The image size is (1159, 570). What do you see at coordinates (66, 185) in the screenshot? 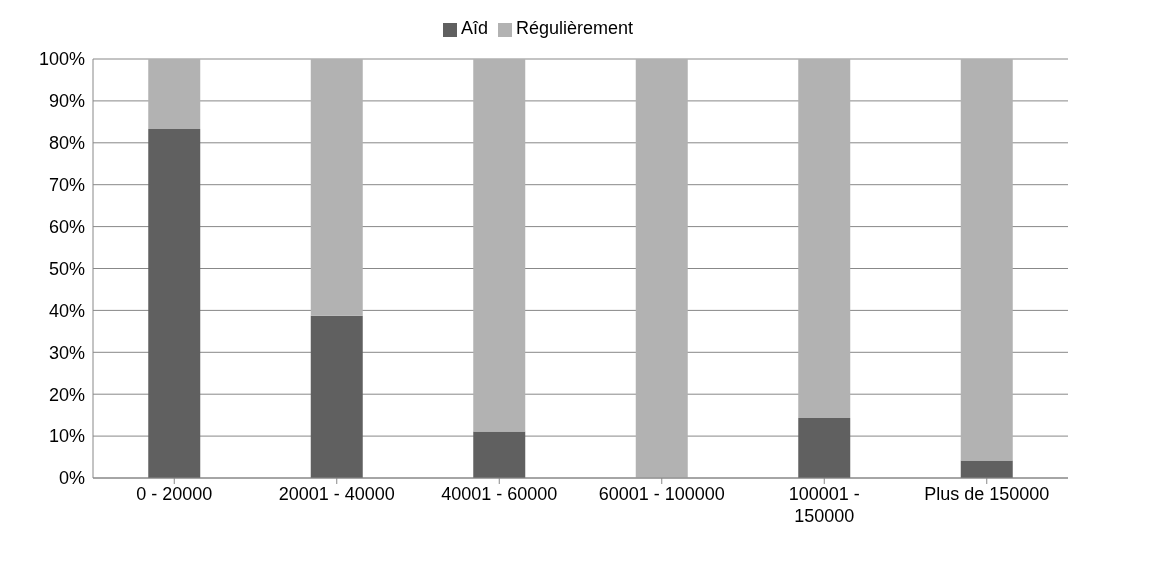
I see `y-tick-label: 70%` at bounding box center [66, 185].